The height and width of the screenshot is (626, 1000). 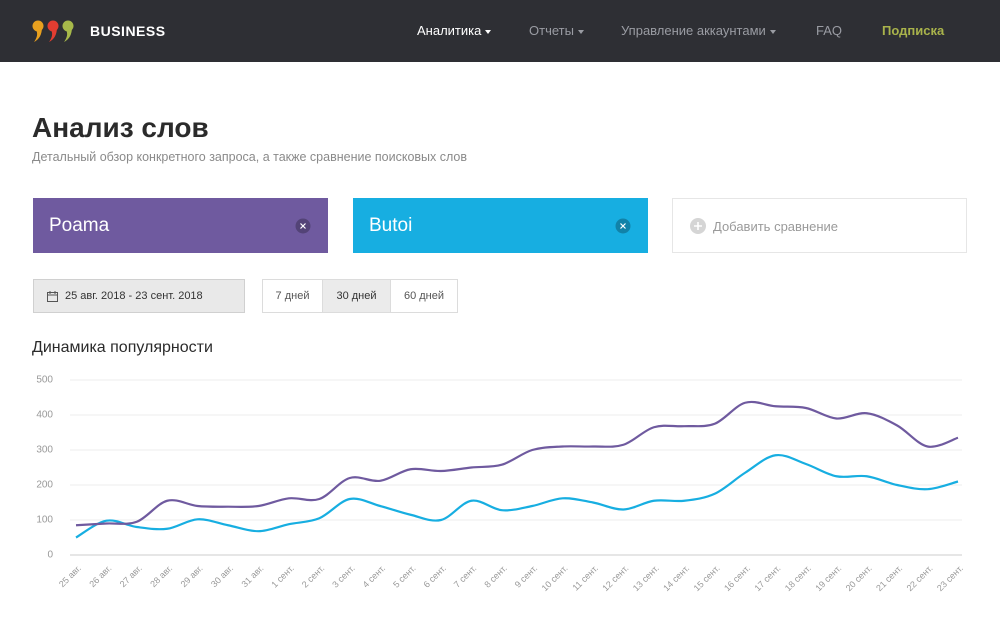 I want to click on x-tick-label: 4 сент., so click(x=374, y=576).